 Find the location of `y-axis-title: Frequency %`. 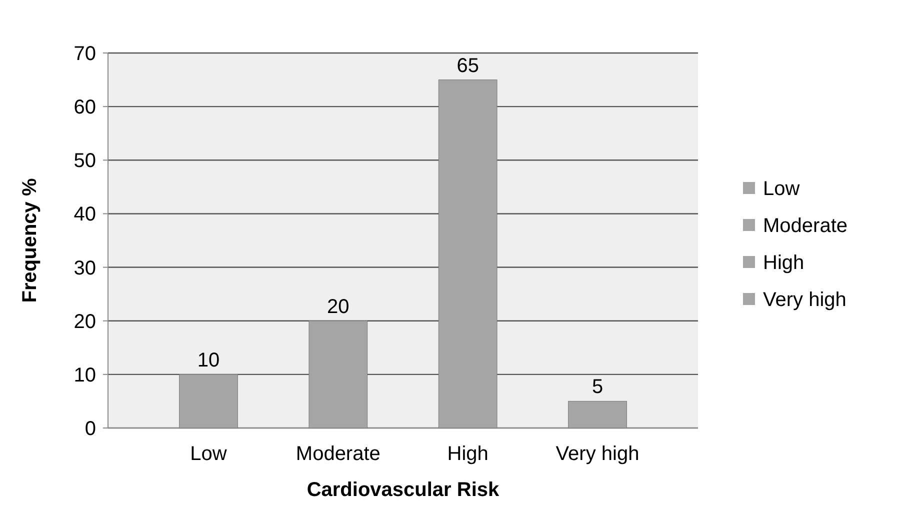

y-axis-title: Frequency % is located at coordinates (30, 240).